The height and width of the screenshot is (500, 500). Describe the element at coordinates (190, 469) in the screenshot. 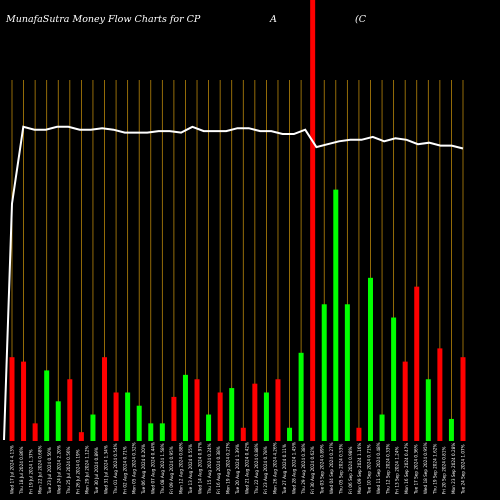

I see `x-tick-label: Tue 13 Aug 2024 0.55%` at that location.